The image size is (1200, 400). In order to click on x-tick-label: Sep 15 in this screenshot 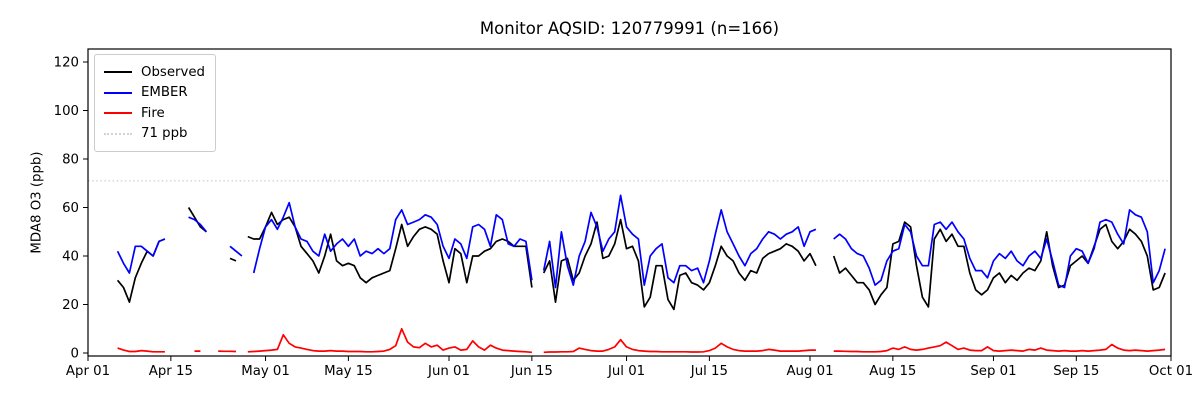, I will do `click(1076, 371)`.